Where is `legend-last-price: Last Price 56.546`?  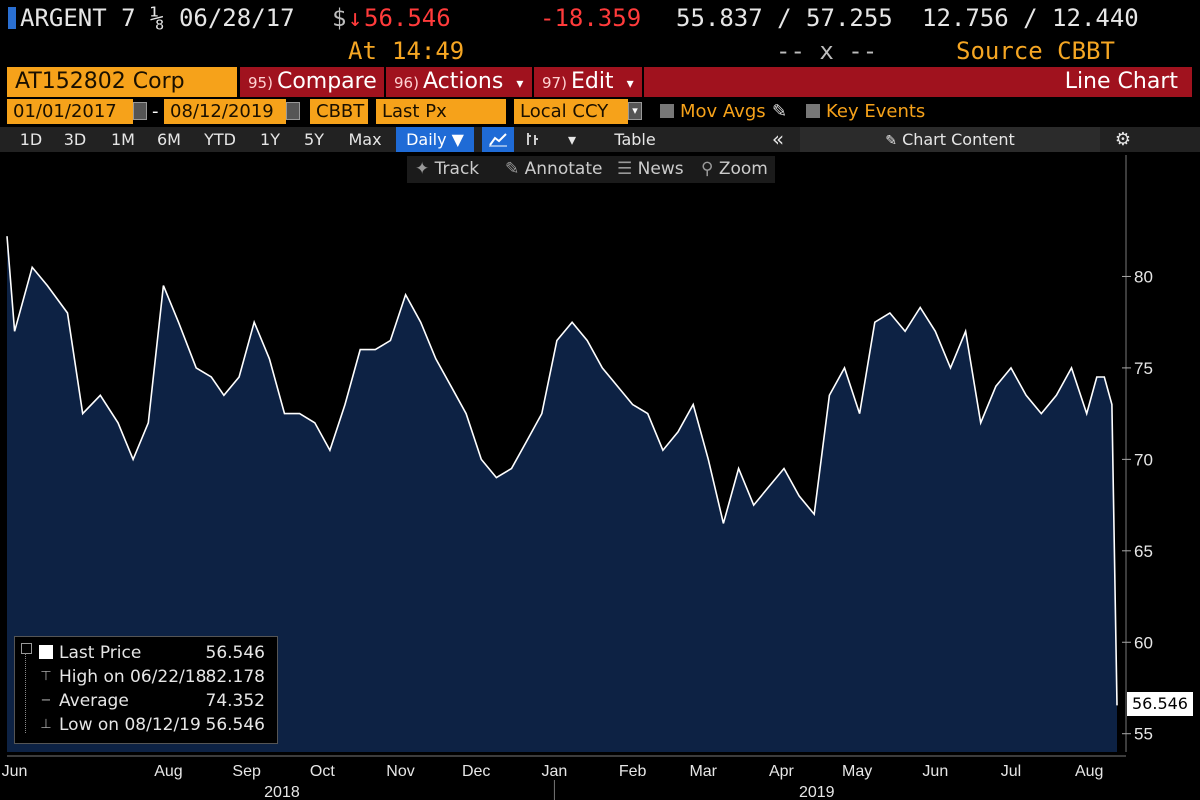
legend-last-price: Last Price 56.546 is located at coordinates (146, 653).